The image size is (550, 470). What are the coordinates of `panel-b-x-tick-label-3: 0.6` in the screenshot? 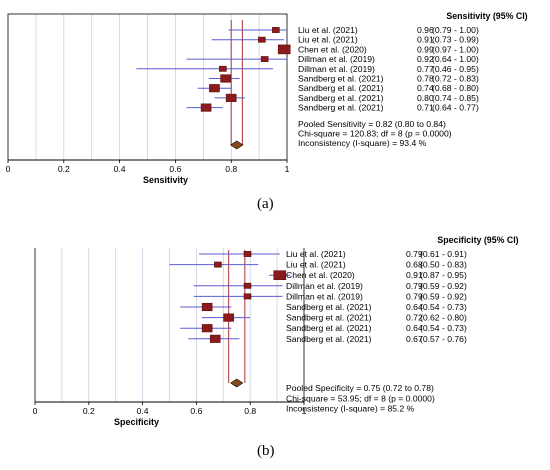 It's located at (196, 411).